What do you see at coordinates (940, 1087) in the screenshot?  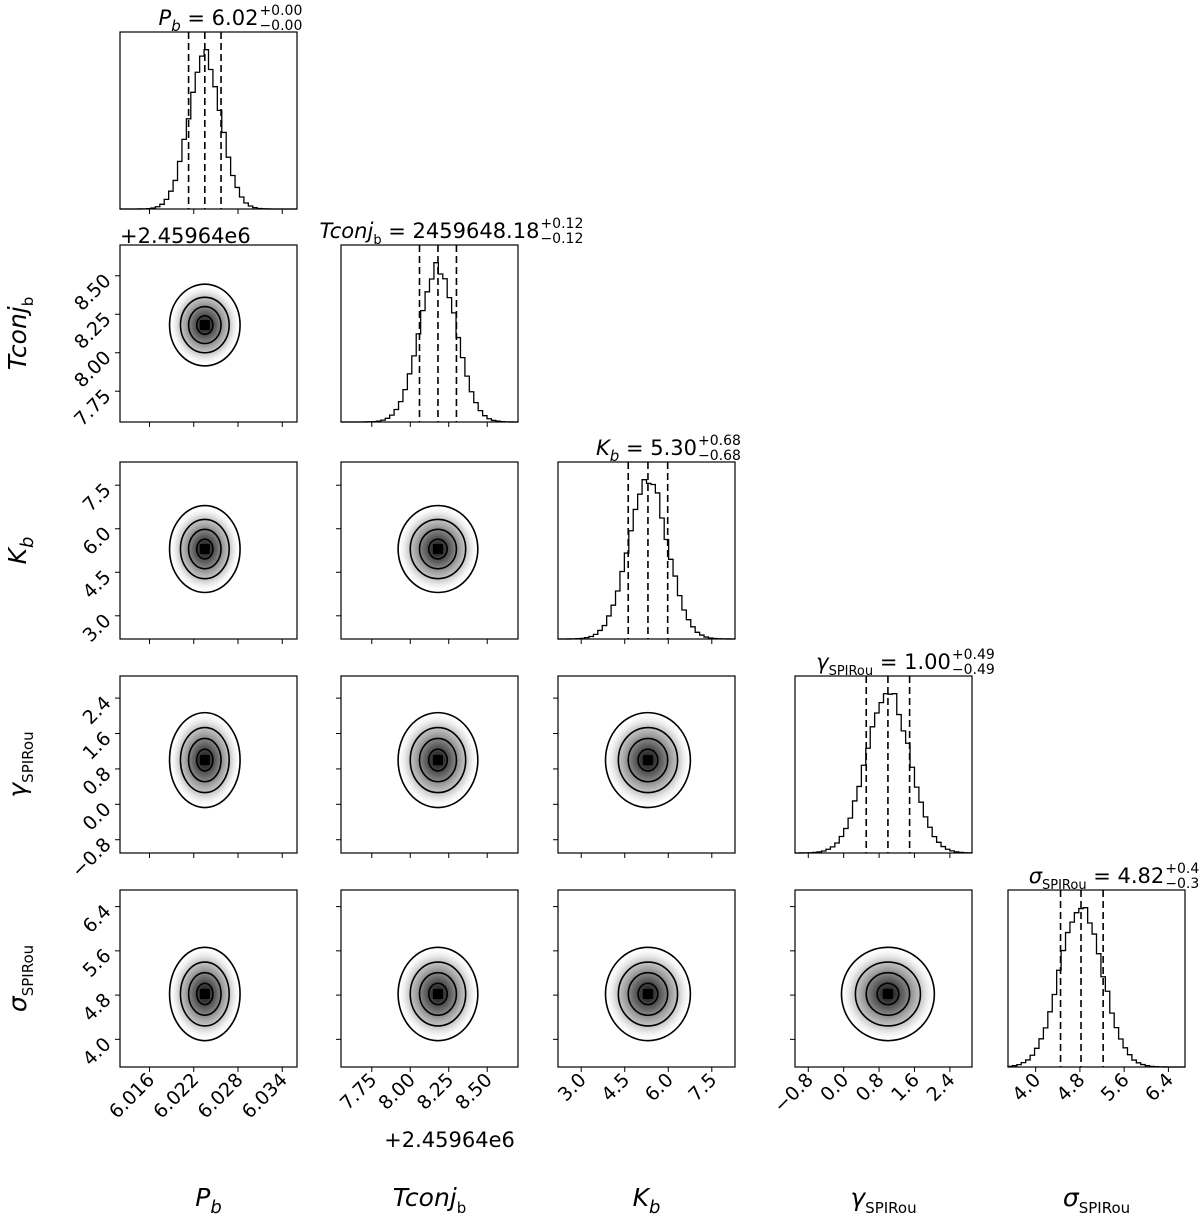 I see `x-tick-label-gamma_SPIRou: 2.4` at bounding box center [940, 1087].